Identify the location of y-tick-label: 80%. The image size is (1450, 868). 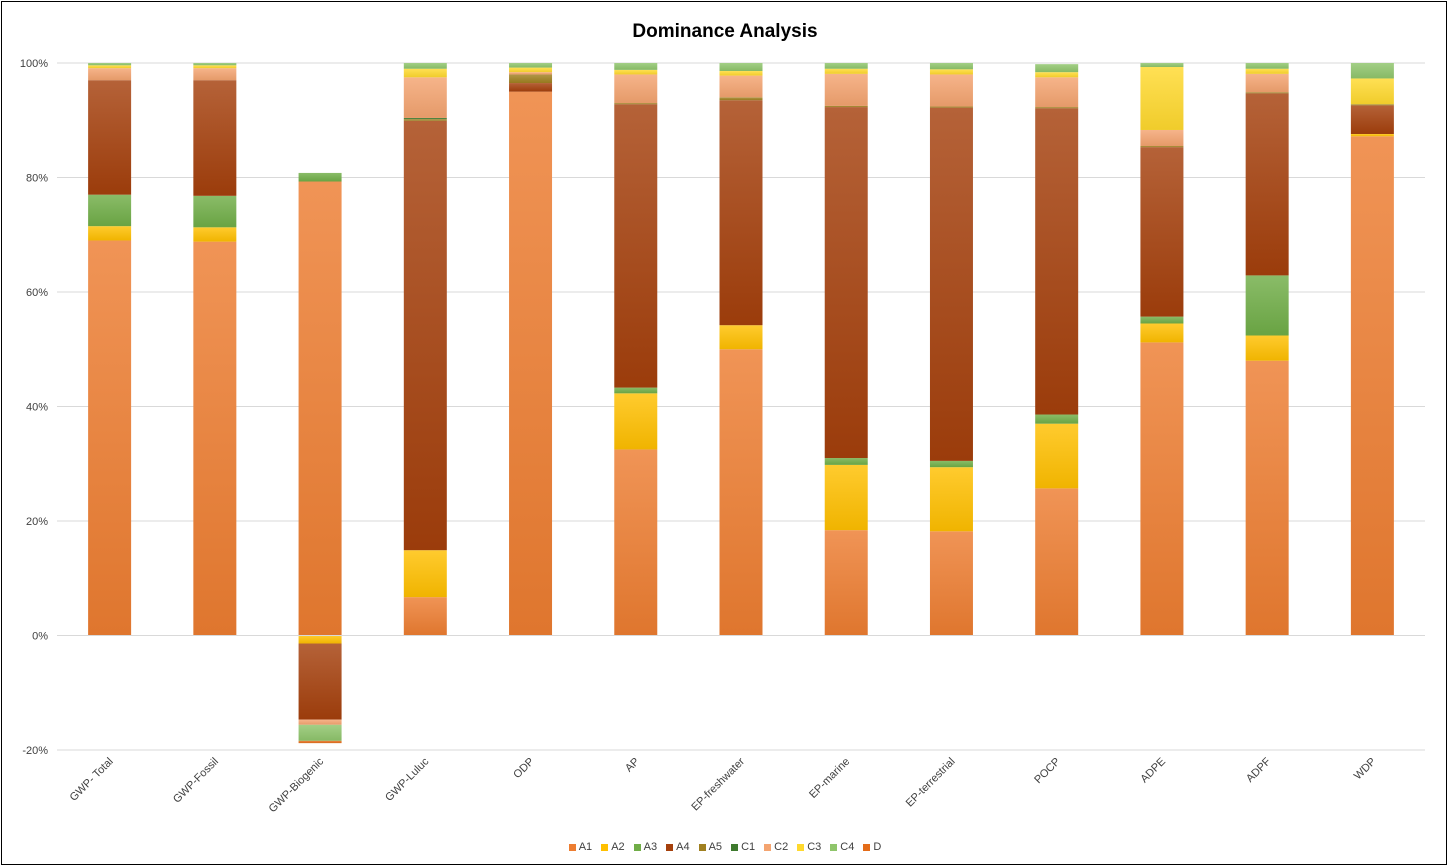
(37, 179).